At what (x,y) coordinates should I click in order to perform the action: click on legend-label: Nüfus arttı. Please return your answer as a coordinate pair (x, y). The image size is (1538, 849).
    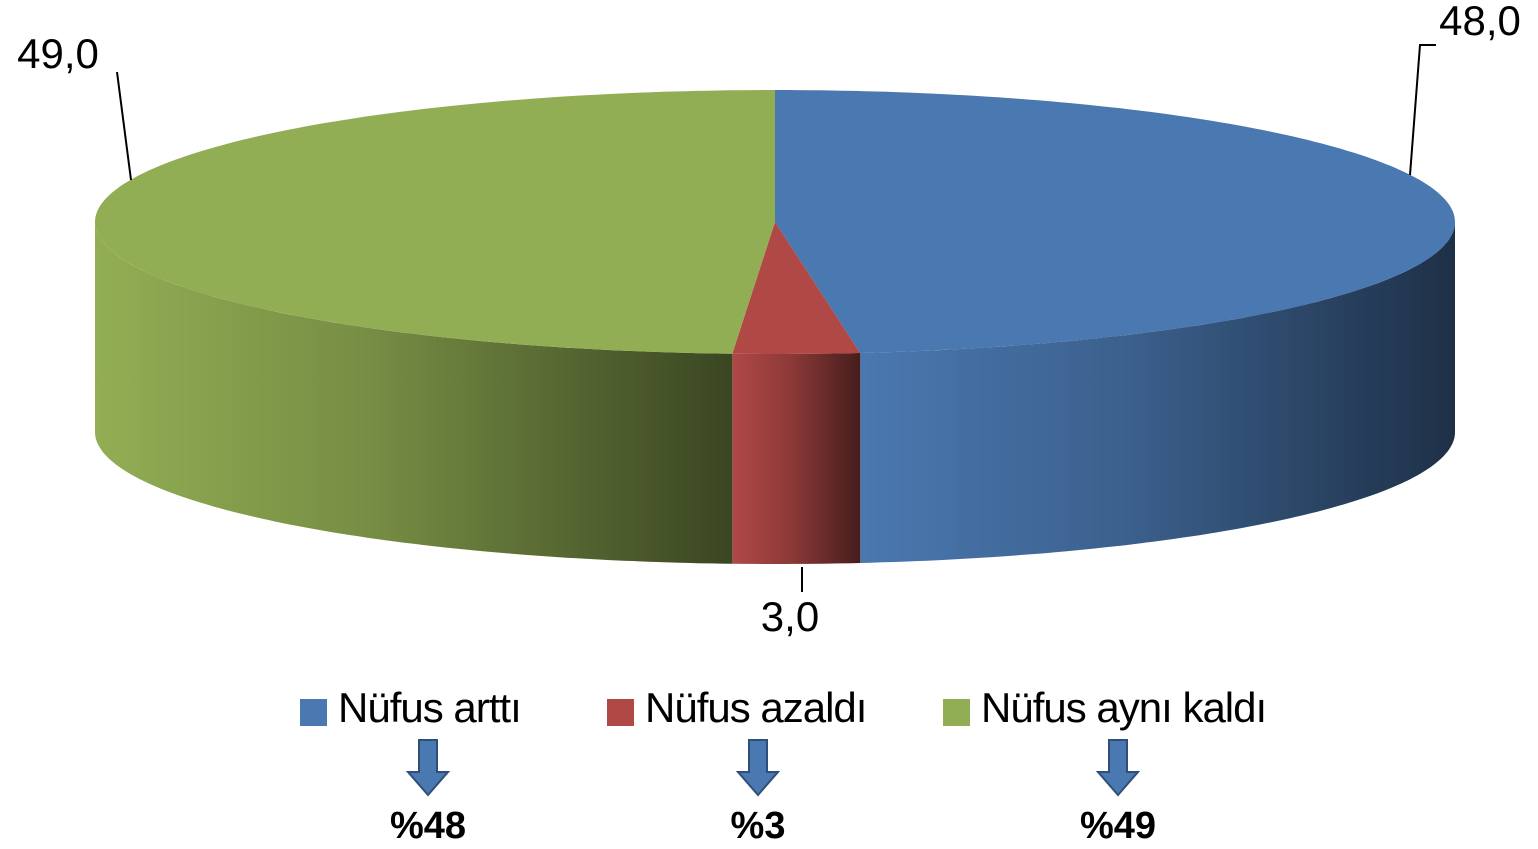
    Looking at the image, I should click on (429, 707).